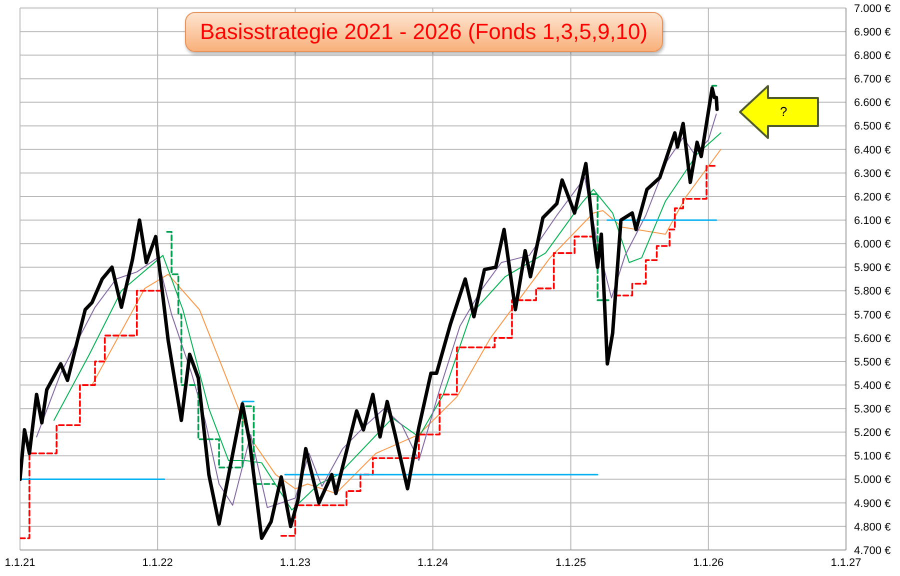 The height and width of the screenshot is (576, 900). Describe the element at coordinates (872, 197) in the screenshot. I see `y-tick-label: 6.200 €` at that location.